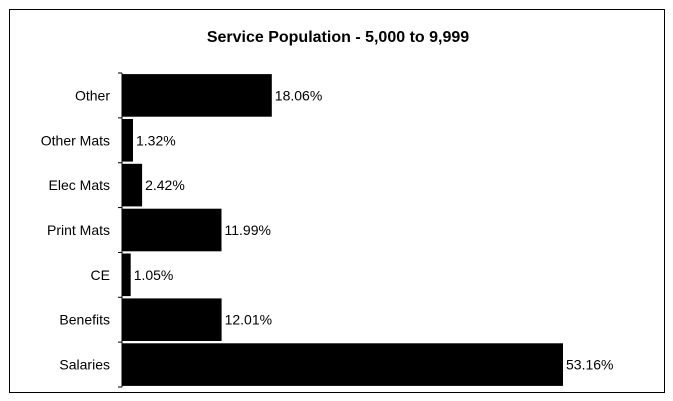 The width and height of the screenshot is (673, 401). Describe the element at coordinates (75, 140) in the screenshot. I see `category-label: Other Mats` at that location.